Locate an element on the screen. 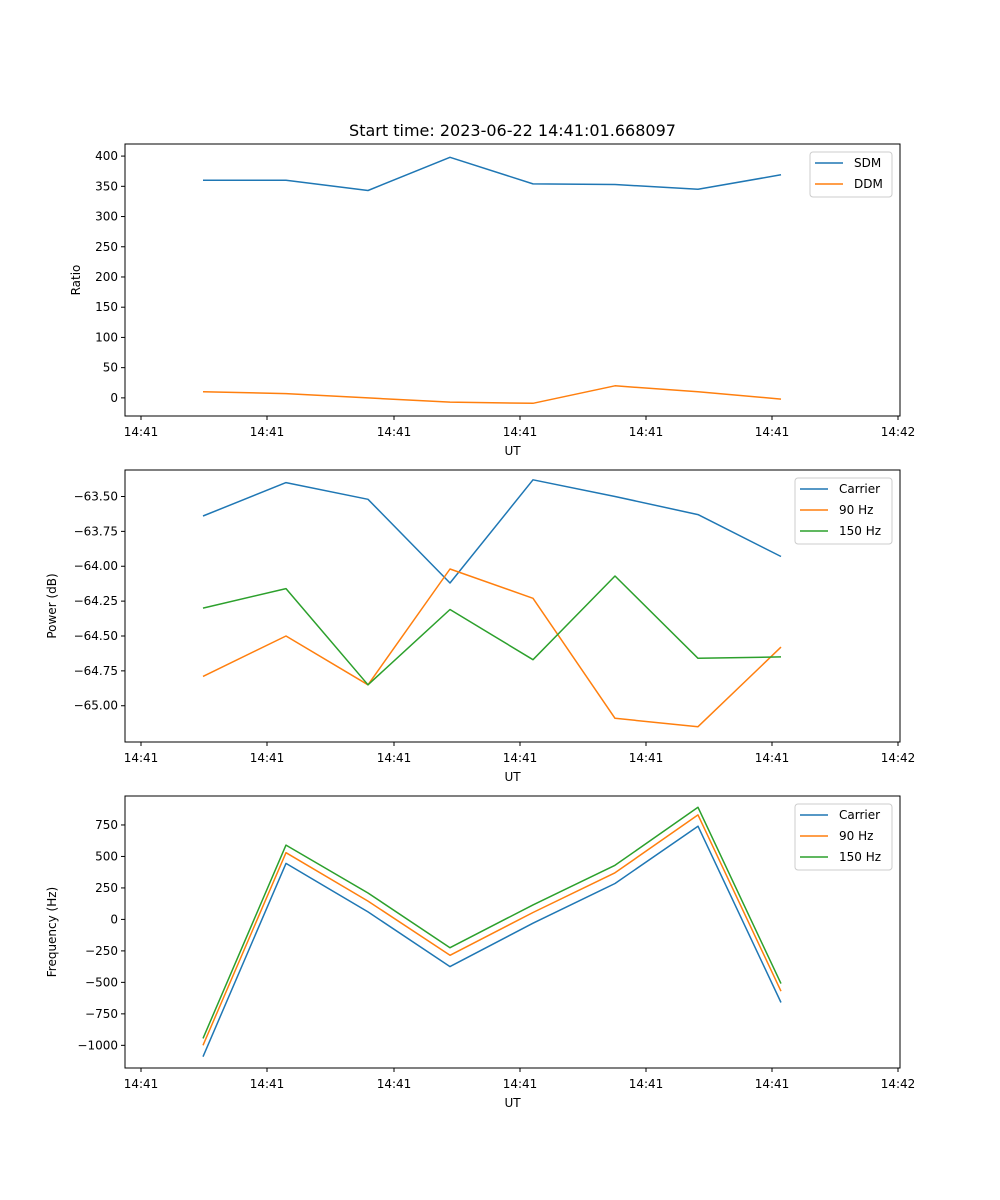 The image size is (1000, 1200). y-tick-label: 500 is located at coordinates (106, 856).